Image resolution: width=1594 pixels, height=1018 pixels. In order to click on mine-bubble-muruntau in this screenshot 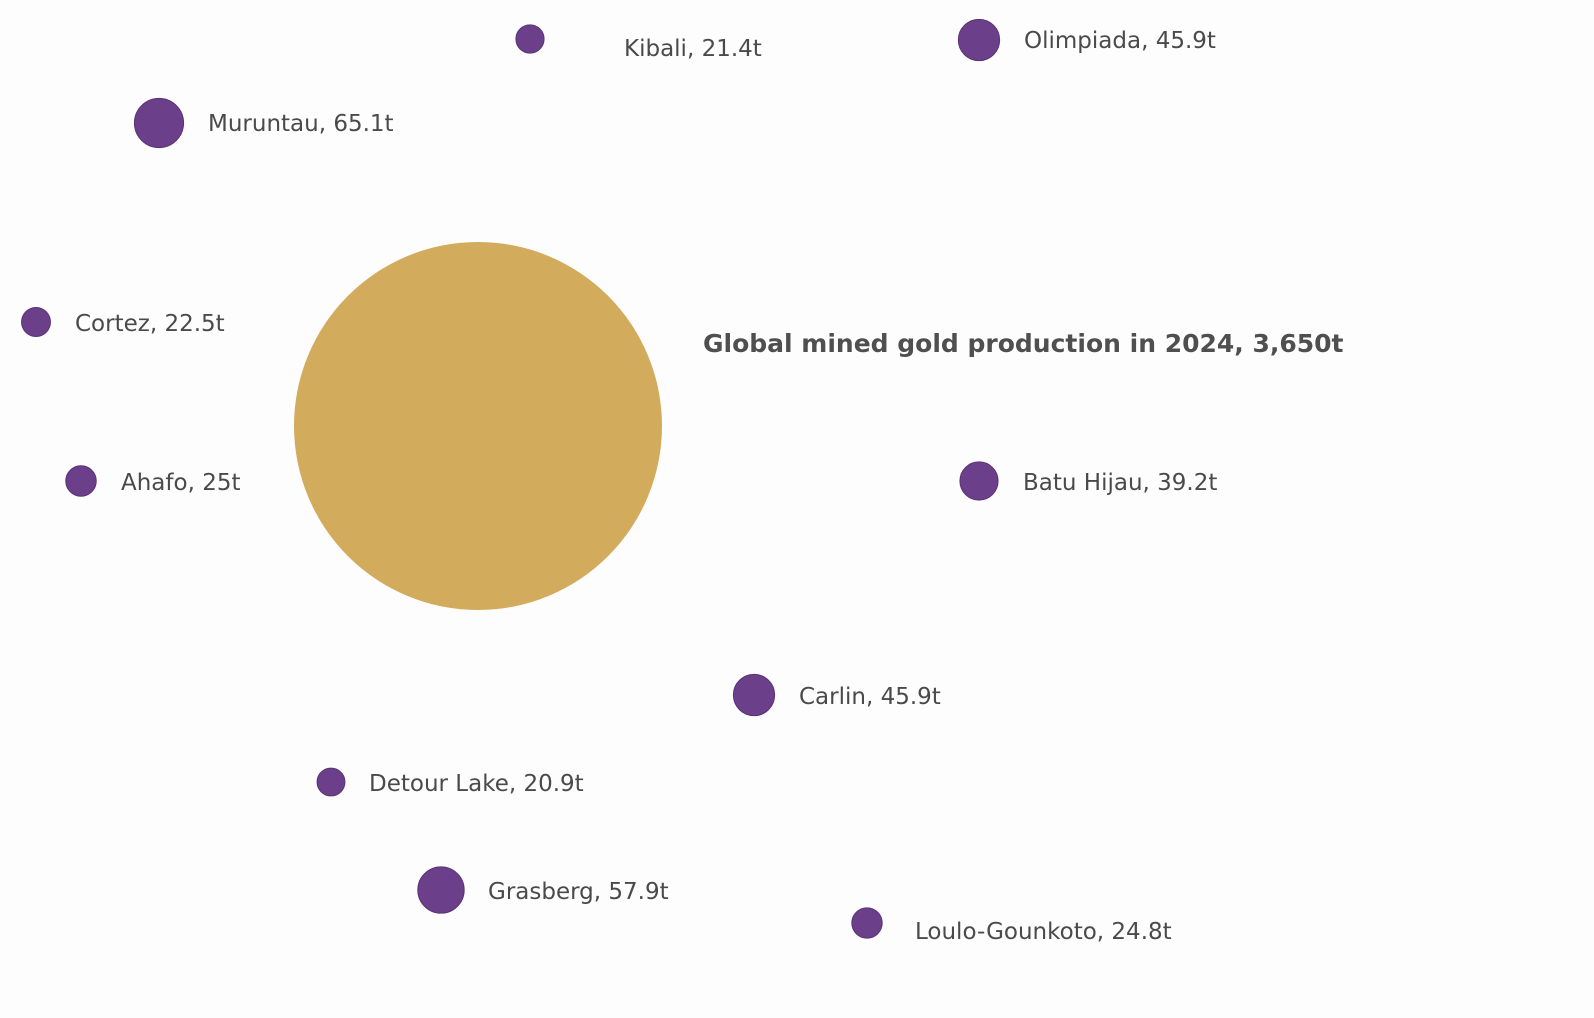, I will do `click(159, 123)`.